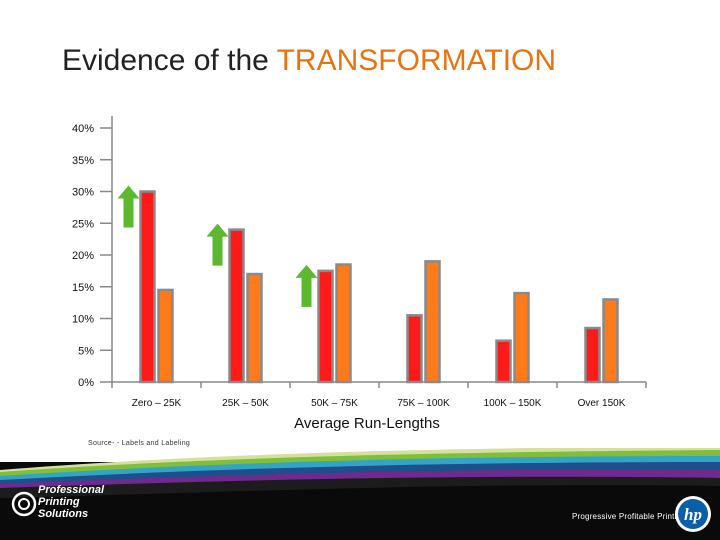 The height and width of the screenshot is (540, 720). I want to click on y-tick-label: 0%, so click(86, 383).